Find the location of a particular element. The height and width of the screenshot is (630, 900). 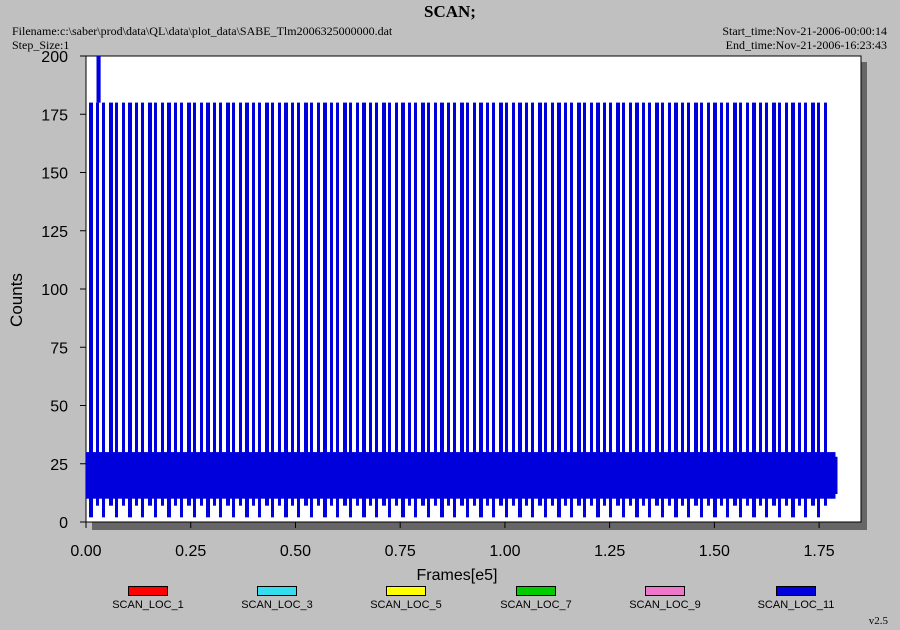

legend-item-scan-loc-1: SCAN_LOC_1 is located at coordinates (148, 598).